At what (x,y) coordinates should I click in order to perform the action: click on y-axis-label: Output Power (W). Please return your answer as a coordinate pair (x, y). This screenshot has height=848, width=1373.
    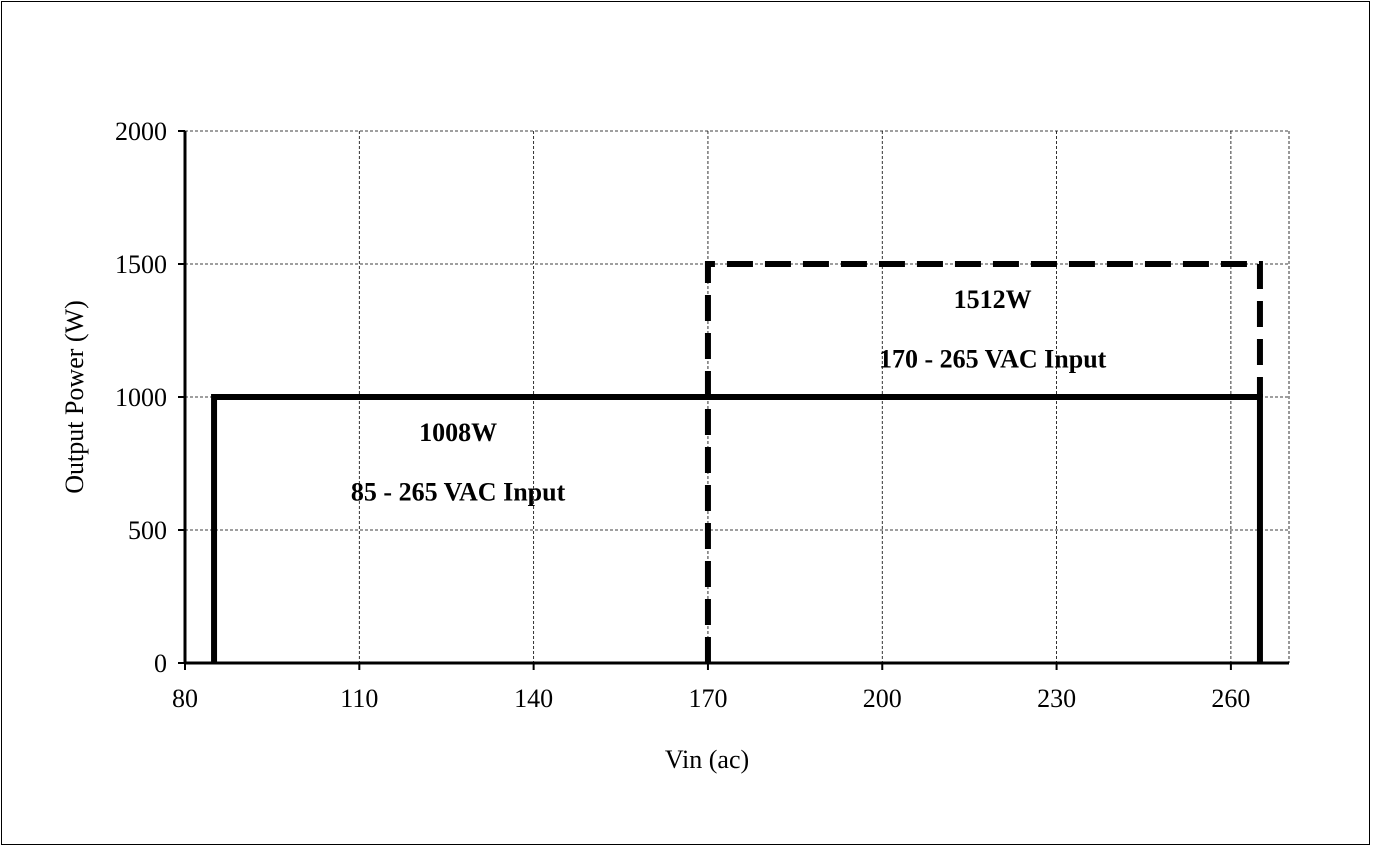
    Looking at the image, I should click on (74, 397).